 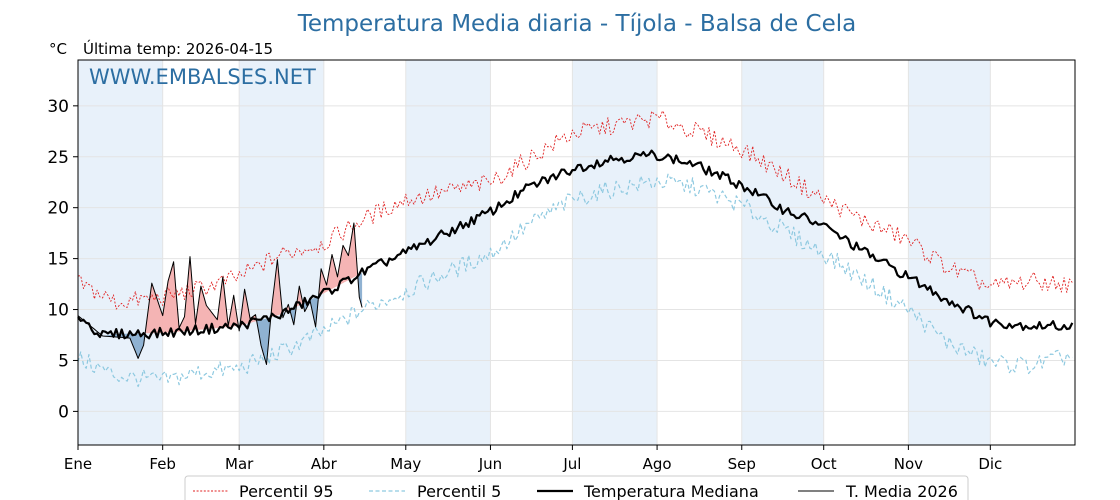 I want to click on x-tick-label: Abr, so click(x=324, y=464).